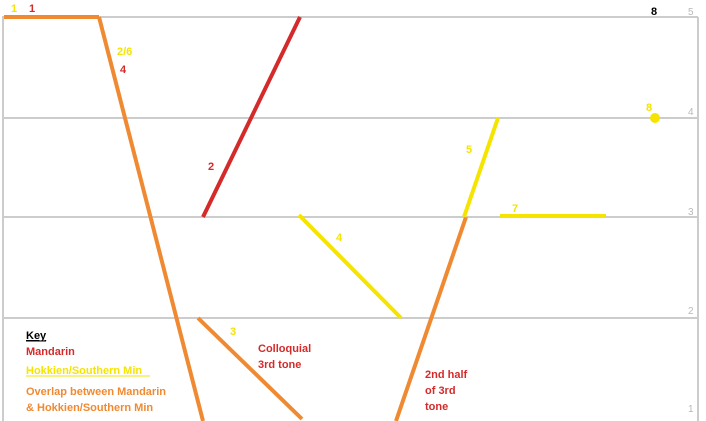 The height and width of the screenshot is (421, 706). Describe the element at coordinates (350, 266) in the screenshot. I see `contour-hokkien-tone4` at that location.